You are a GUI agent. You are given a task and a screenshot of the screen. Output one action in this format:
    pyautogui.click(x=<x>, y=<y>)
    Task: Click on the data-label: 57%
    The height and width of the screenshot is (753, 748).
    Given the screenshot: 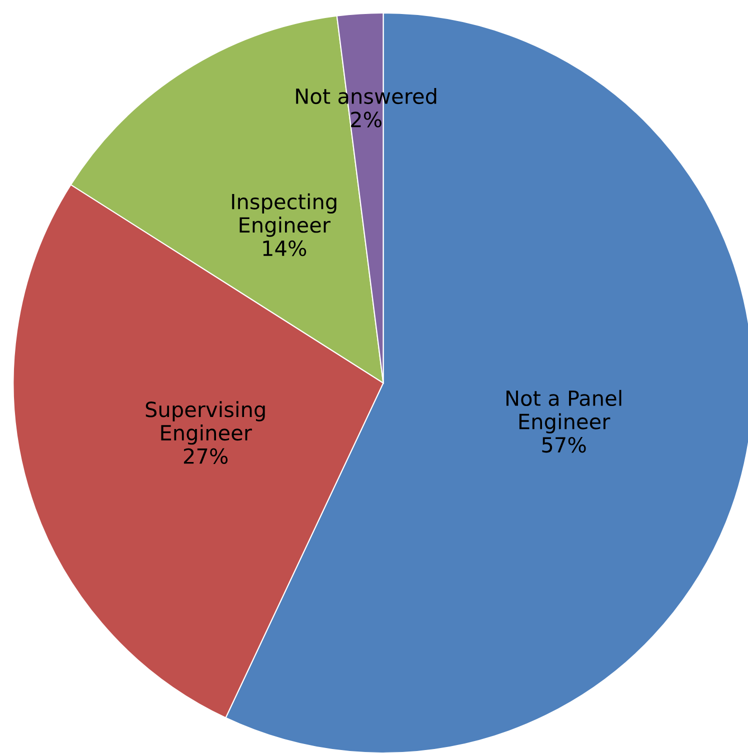 What is the action you would take?
    pyautogui.click(x=564, y=444)
    